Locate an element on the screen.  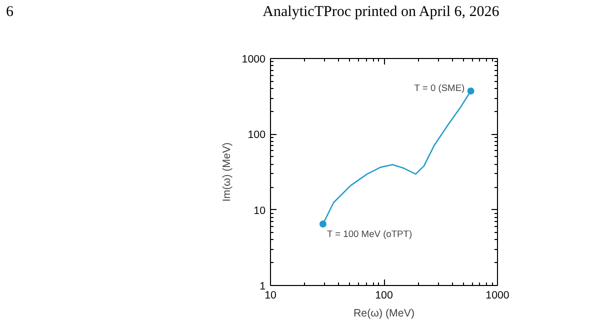
chart-title: AnalyticTProc printed on April 6, 2026 is located at coordinates (381, 12).